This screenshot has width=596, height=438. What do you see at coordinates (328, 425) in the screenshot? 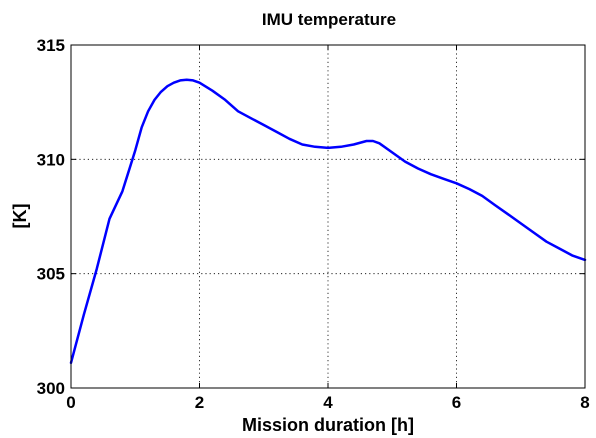
I see `x-axis-label: Mission duration [h]` at bounding box center [328, 425].